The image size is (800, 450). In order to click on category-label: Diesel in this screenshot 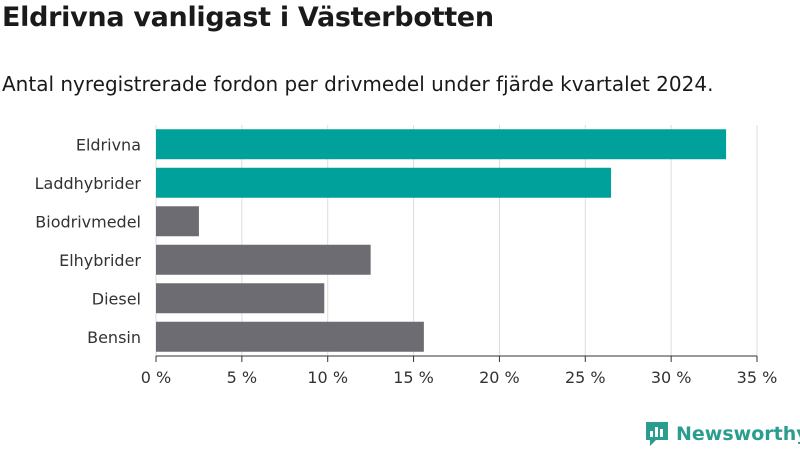, I will do `click(116, 298)`.